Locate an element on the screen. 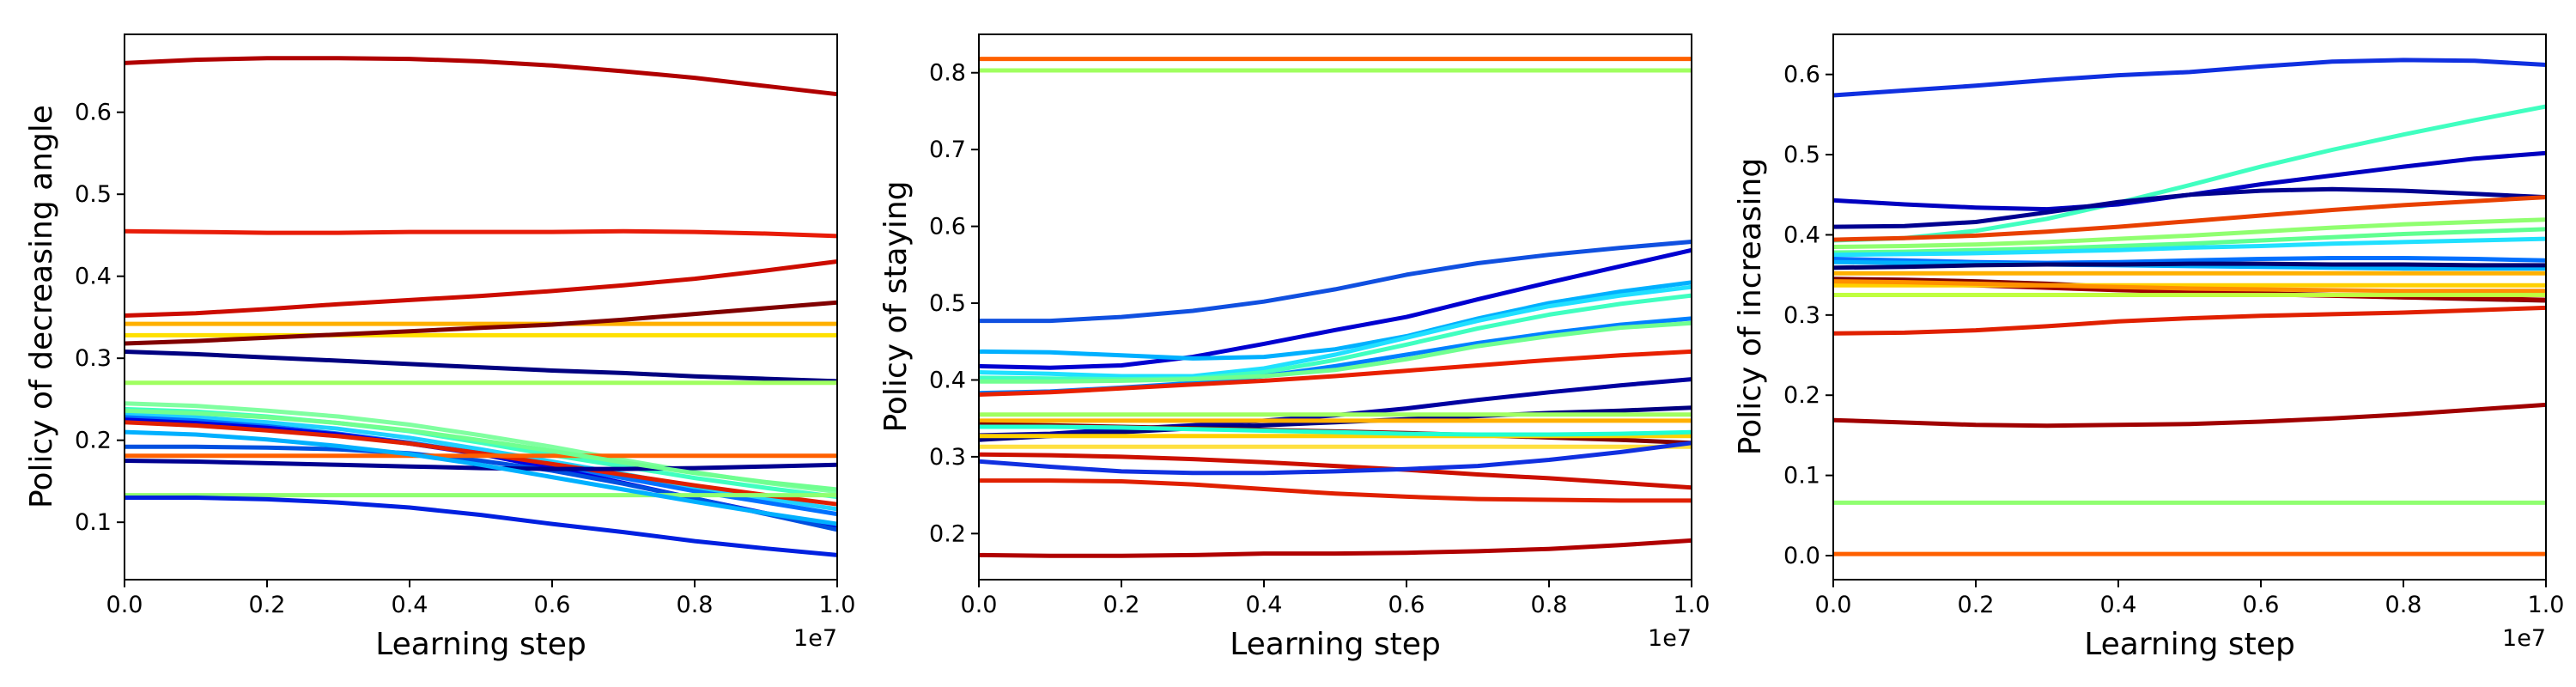  y-axis-label: Policy of staying is located at coordinates (896, 306).